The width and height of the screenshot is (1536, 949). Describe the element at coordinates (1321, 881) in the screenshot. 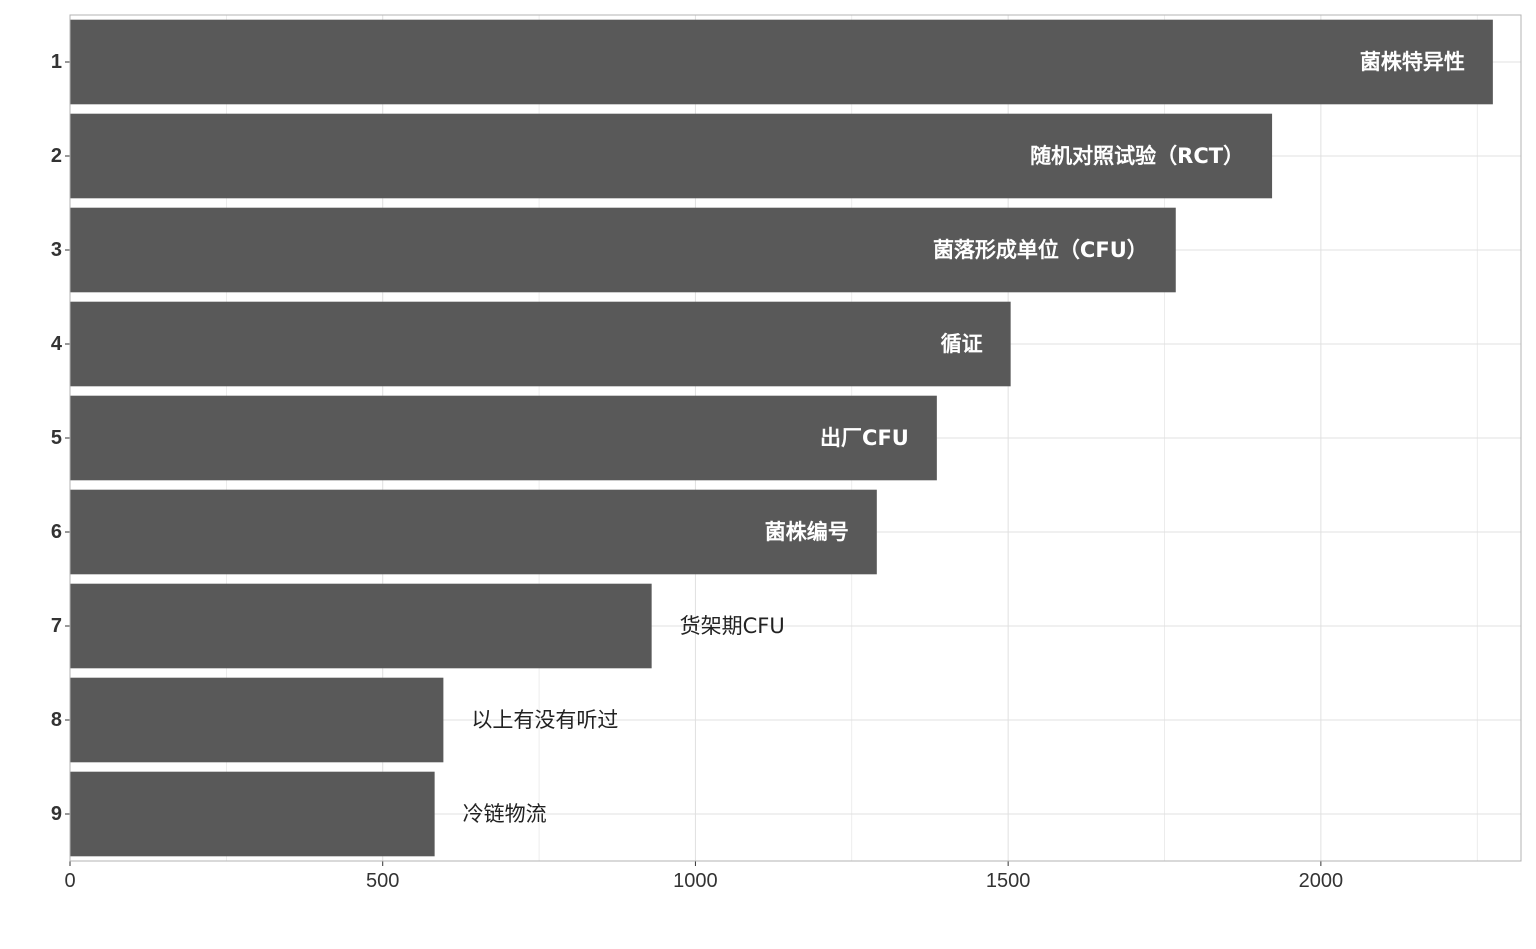

I see `x-tick-label: 2000` at that location.